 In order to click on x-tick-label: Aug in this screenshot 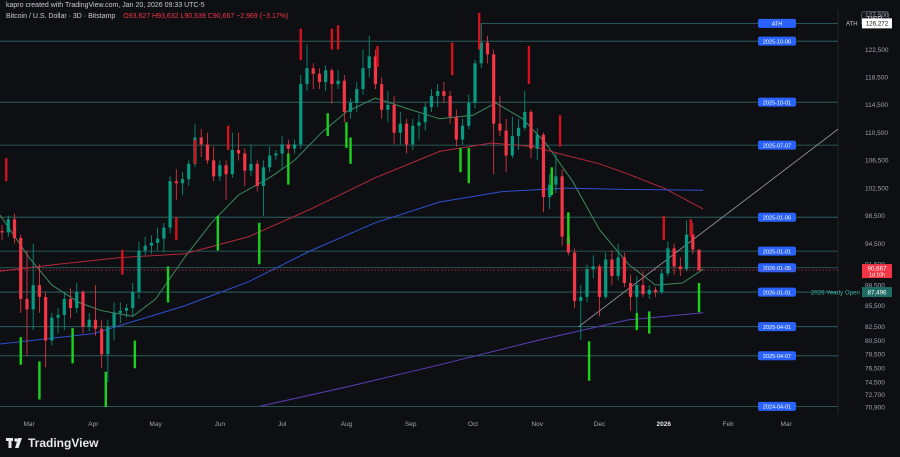, I will do `click(347, 424)`.